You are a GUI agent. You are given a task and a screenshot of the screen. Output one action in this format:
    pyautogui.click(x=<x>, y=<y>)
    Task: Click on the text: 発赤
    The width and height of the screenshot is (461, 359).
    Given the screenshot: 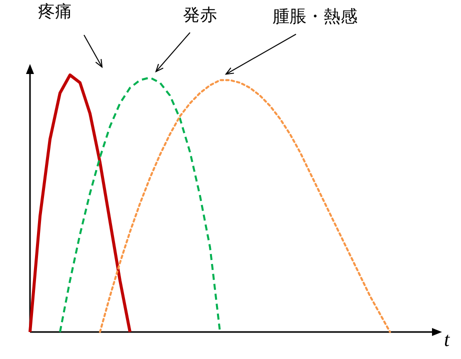 What is the action you would take?
    pyautogui.click(x=200, y=15)
    